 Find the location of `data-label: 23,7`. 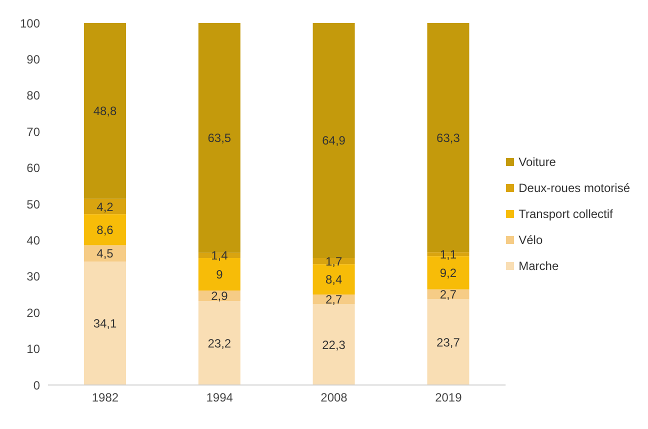

data-label: 23,7 is located at coordinates (448, 342).